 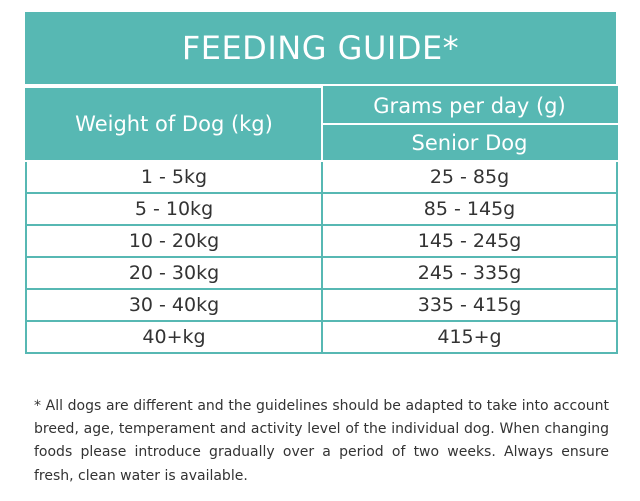 I want to click on weight-column-header: Weight of Dog (kg), so click(x=174, y=124).